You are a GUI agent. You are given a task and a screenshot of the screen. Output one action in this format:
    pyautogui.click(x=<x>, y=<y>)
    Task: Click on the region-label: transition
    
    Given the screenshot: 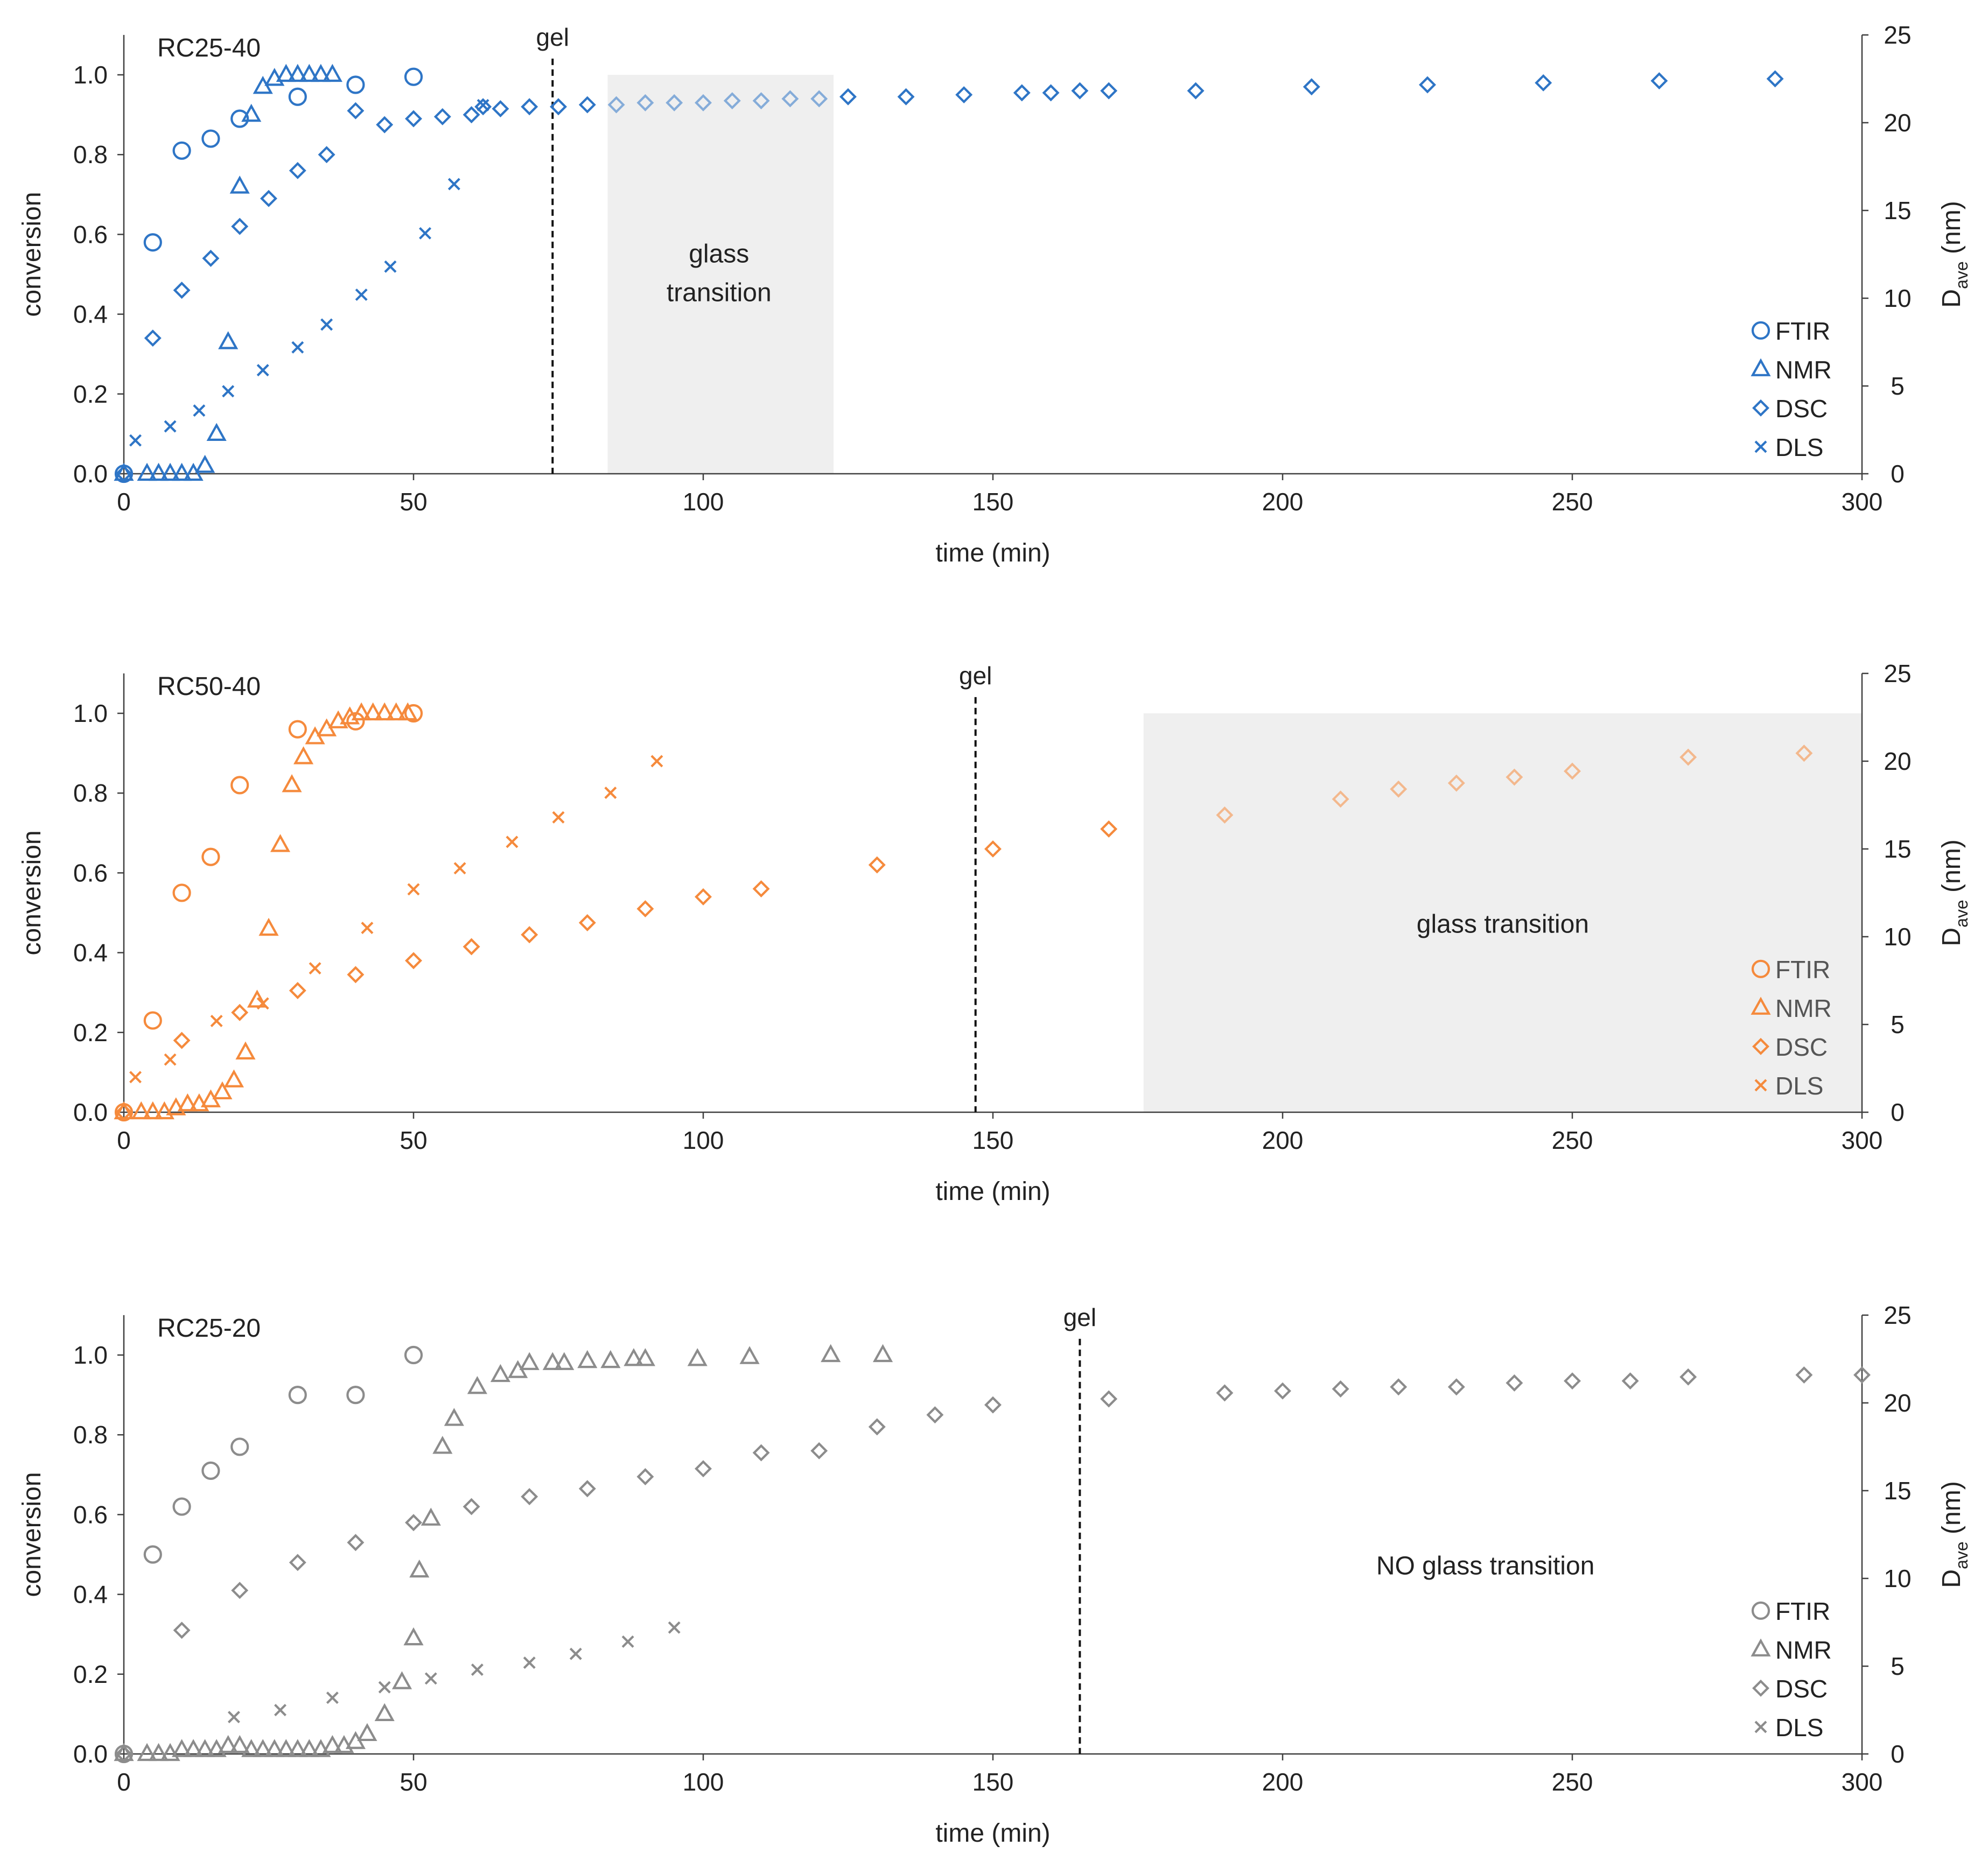 What is the action you would take?
    pyautogui.click(x=719, y=292)
    